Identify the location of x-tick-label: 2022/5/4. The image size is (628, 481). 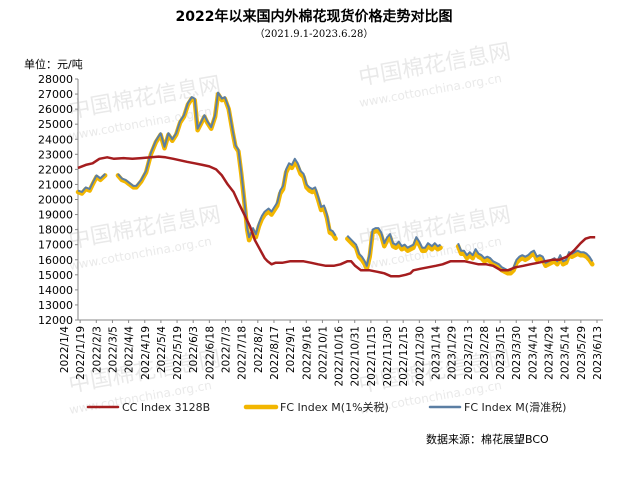
(162, 349).